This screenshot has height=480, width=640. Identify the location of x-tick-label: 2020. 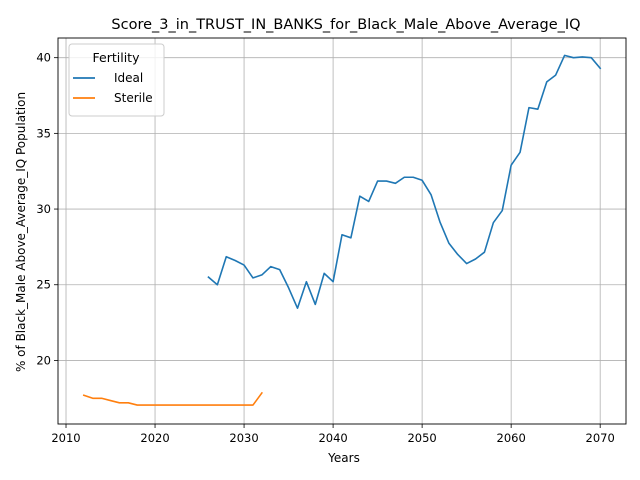
(154, 438).